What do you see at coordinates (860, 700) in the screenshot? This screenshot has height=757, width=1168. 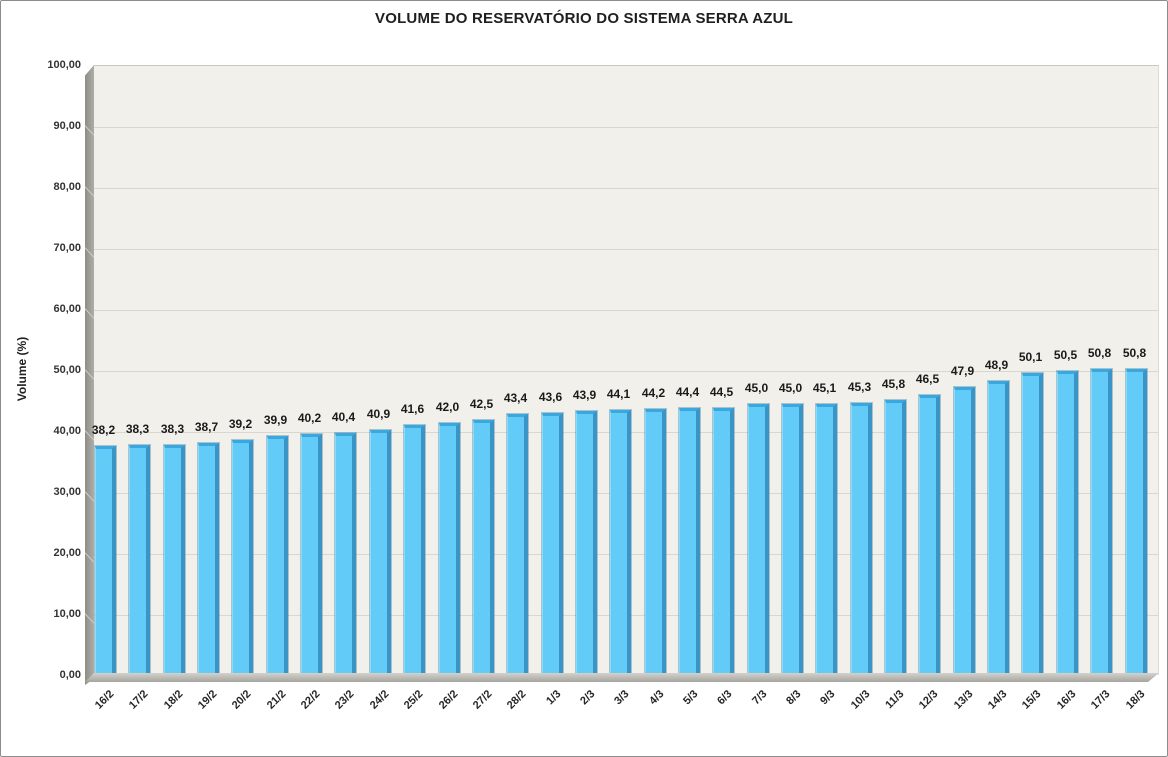 I see `x-tick-label: 10/3` at bounding box center [860, 700].